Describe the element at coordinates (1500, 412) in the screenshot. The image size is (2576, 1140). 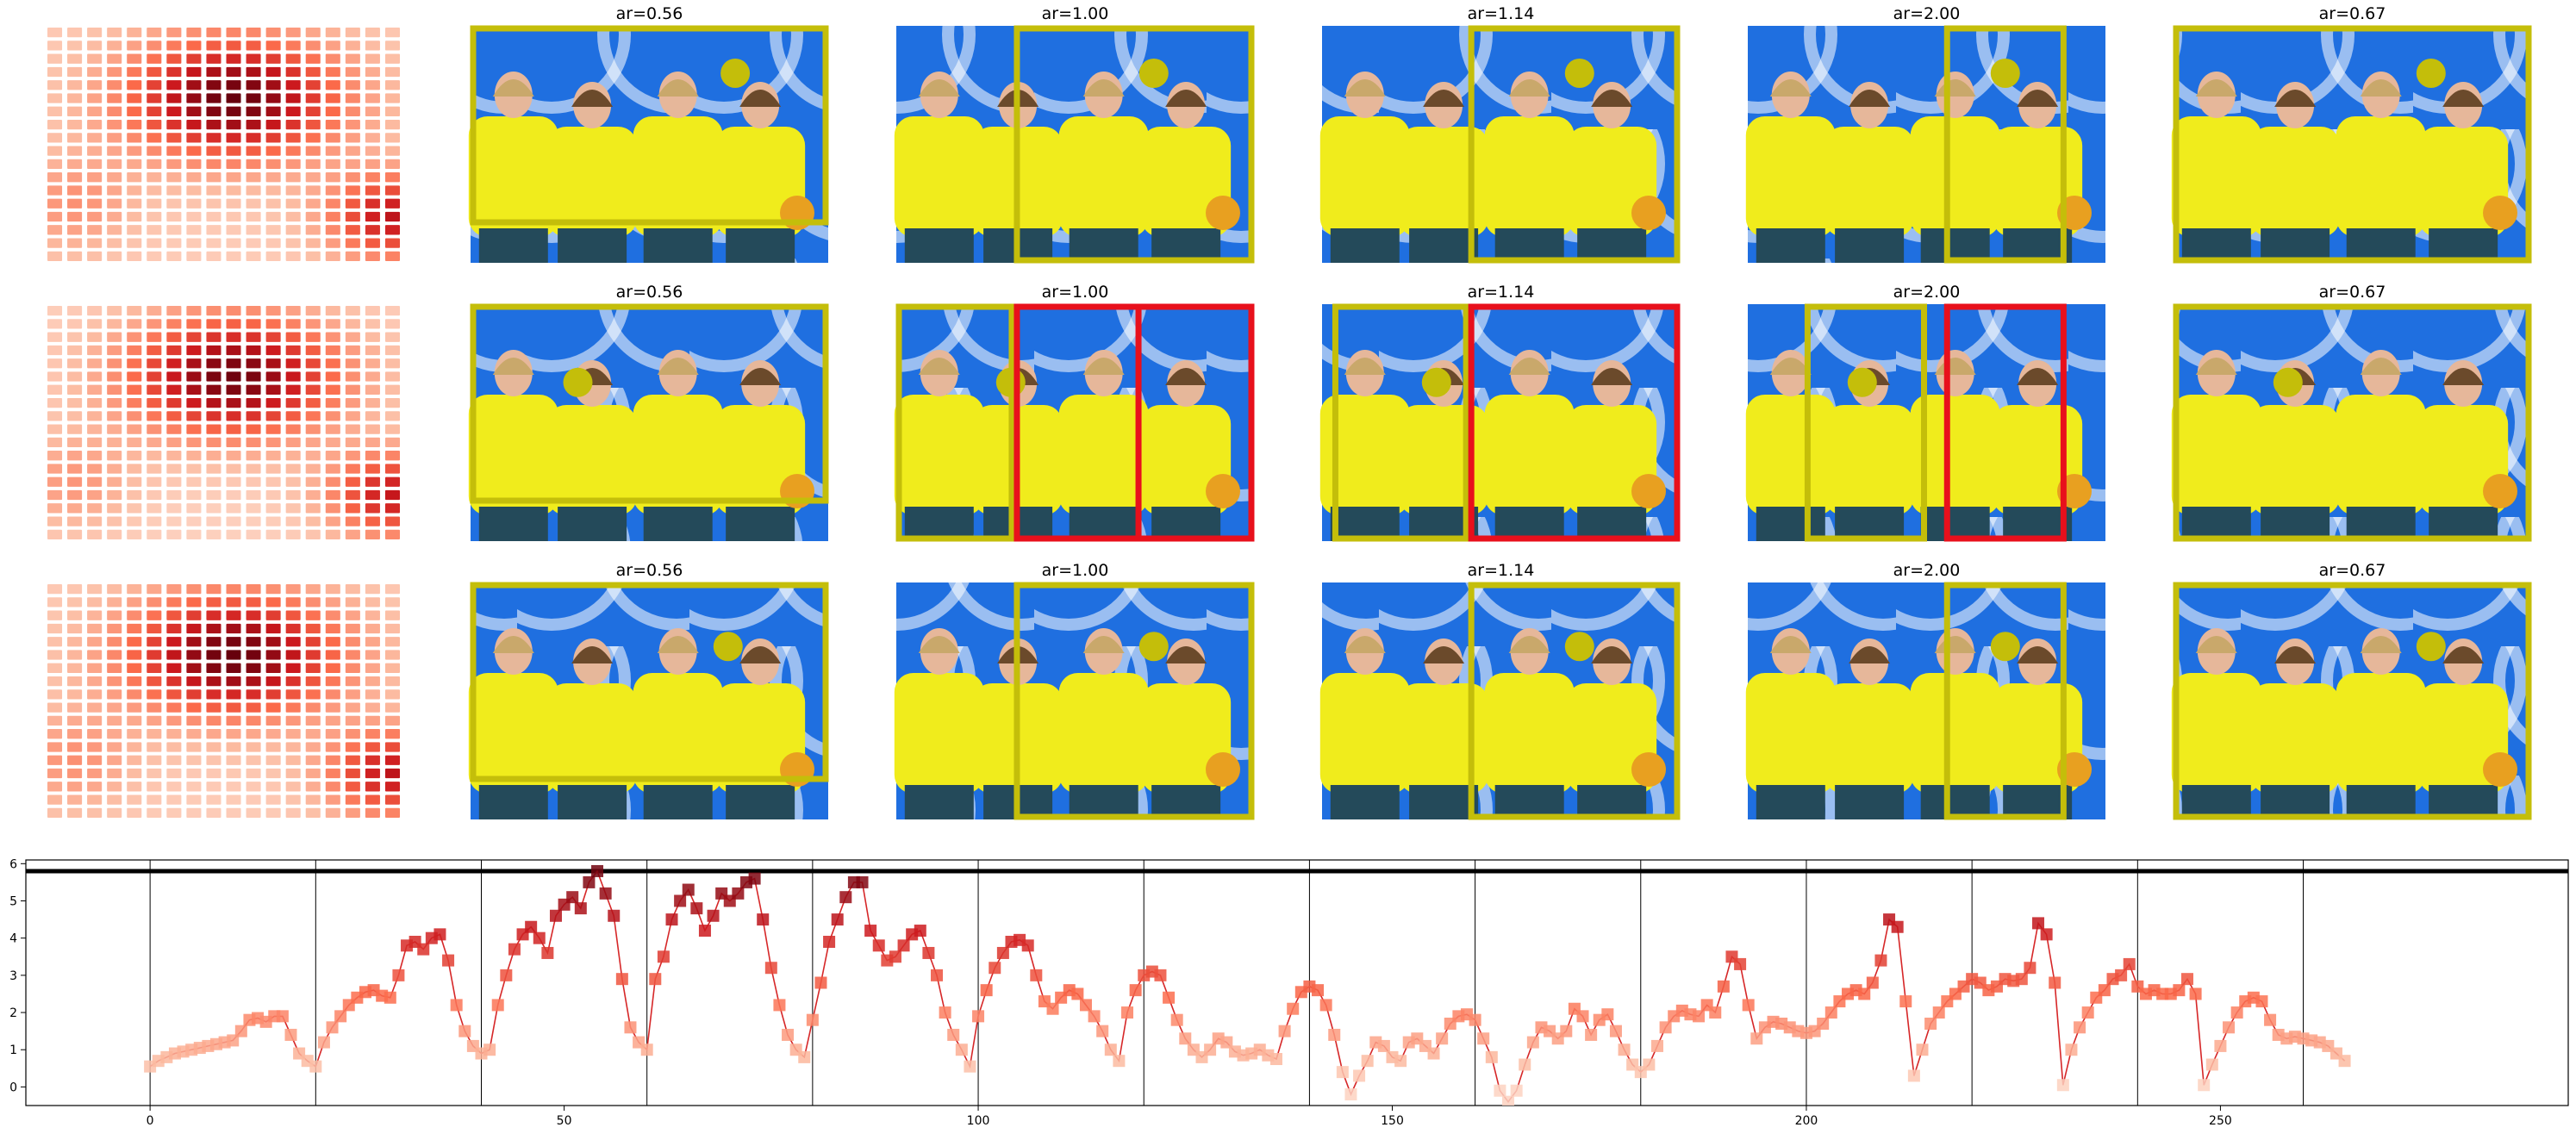
I see `crop-panel-r2-c4: ar=1.14` at that location.